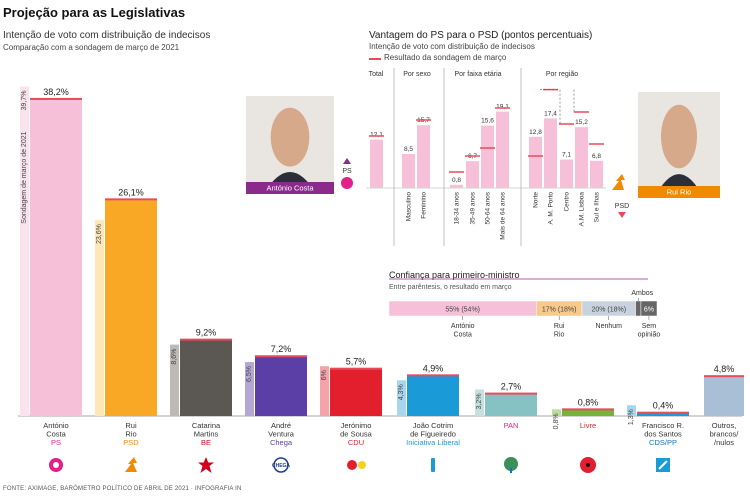 This screenshot has width=750, height=500. What do you see at coordinates (206, 333) in the screenshot?
I see `vote-bar-value: 9,2%` at bounding box center [206, 333].